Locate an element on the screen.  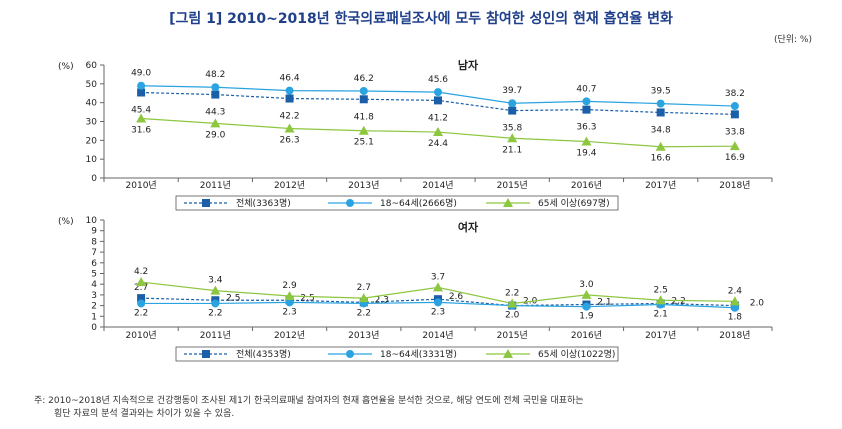
x-tick-label: 2016년 is located at coordinates (586, 335).